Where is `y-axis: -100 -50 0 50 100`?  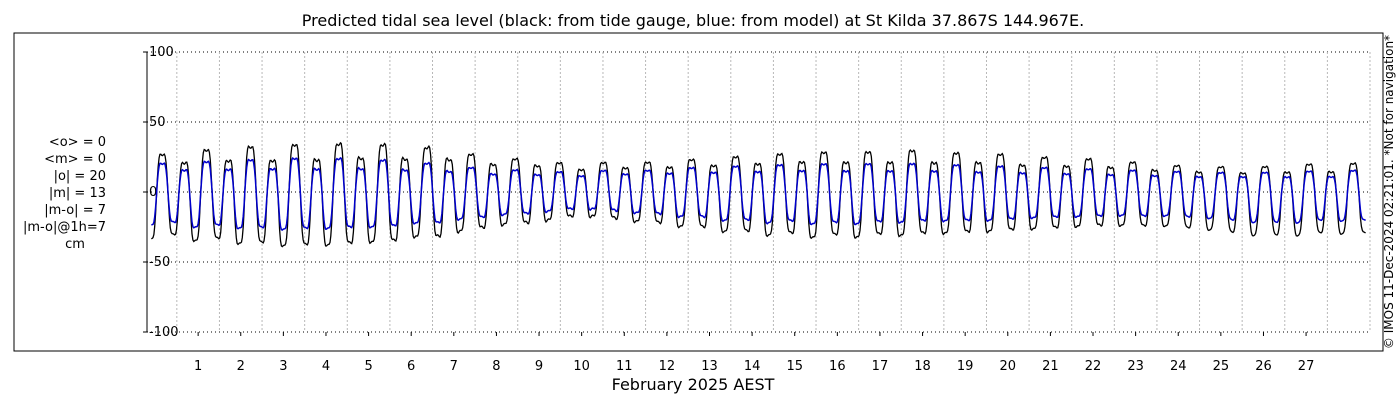
y-axis: -100 -50 0 50 100 is located at coordinates (161, 192).